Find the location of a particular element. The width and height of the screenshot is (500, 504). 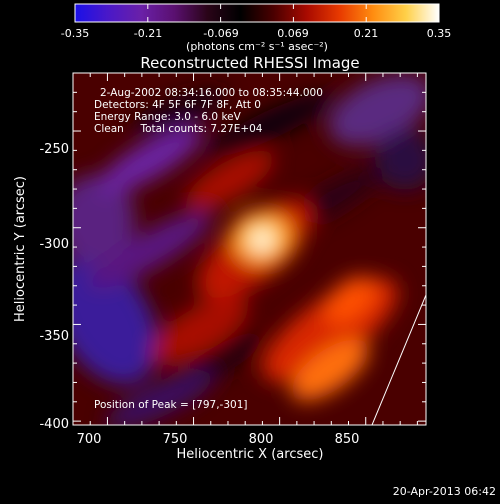

info-line-detectors: Detectors: 4F 5F 6F 7F 8F, Att 0 is located at coordinates (177, 105).